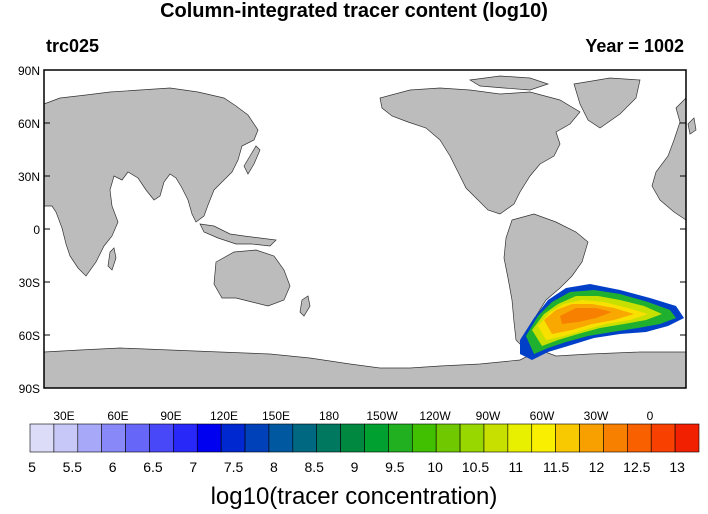 This screenshot has width=708, height=514. Describe the element at coordinates (29, 177) in the screenshot. I see `lat-label: 30N` at that location.